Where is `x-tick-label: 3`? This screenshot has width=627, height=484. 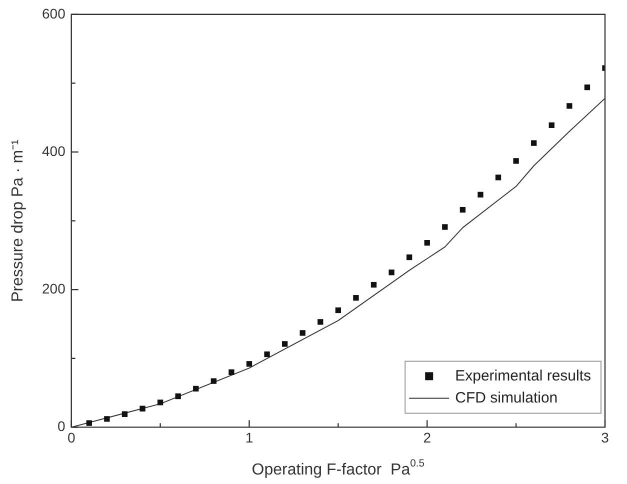
x-tick-label: 3 is located at coordinates (605, 437).